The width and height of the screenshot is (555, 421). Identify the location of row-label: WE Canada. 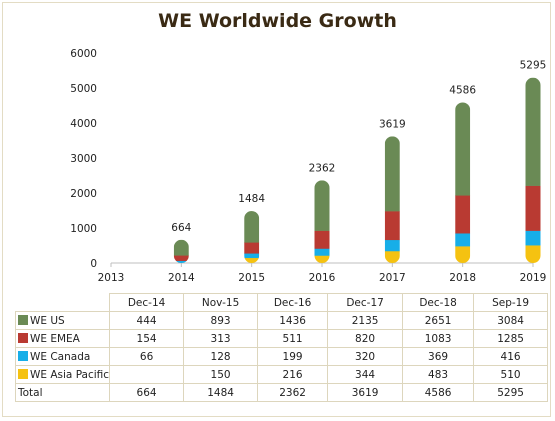
(62, 356).